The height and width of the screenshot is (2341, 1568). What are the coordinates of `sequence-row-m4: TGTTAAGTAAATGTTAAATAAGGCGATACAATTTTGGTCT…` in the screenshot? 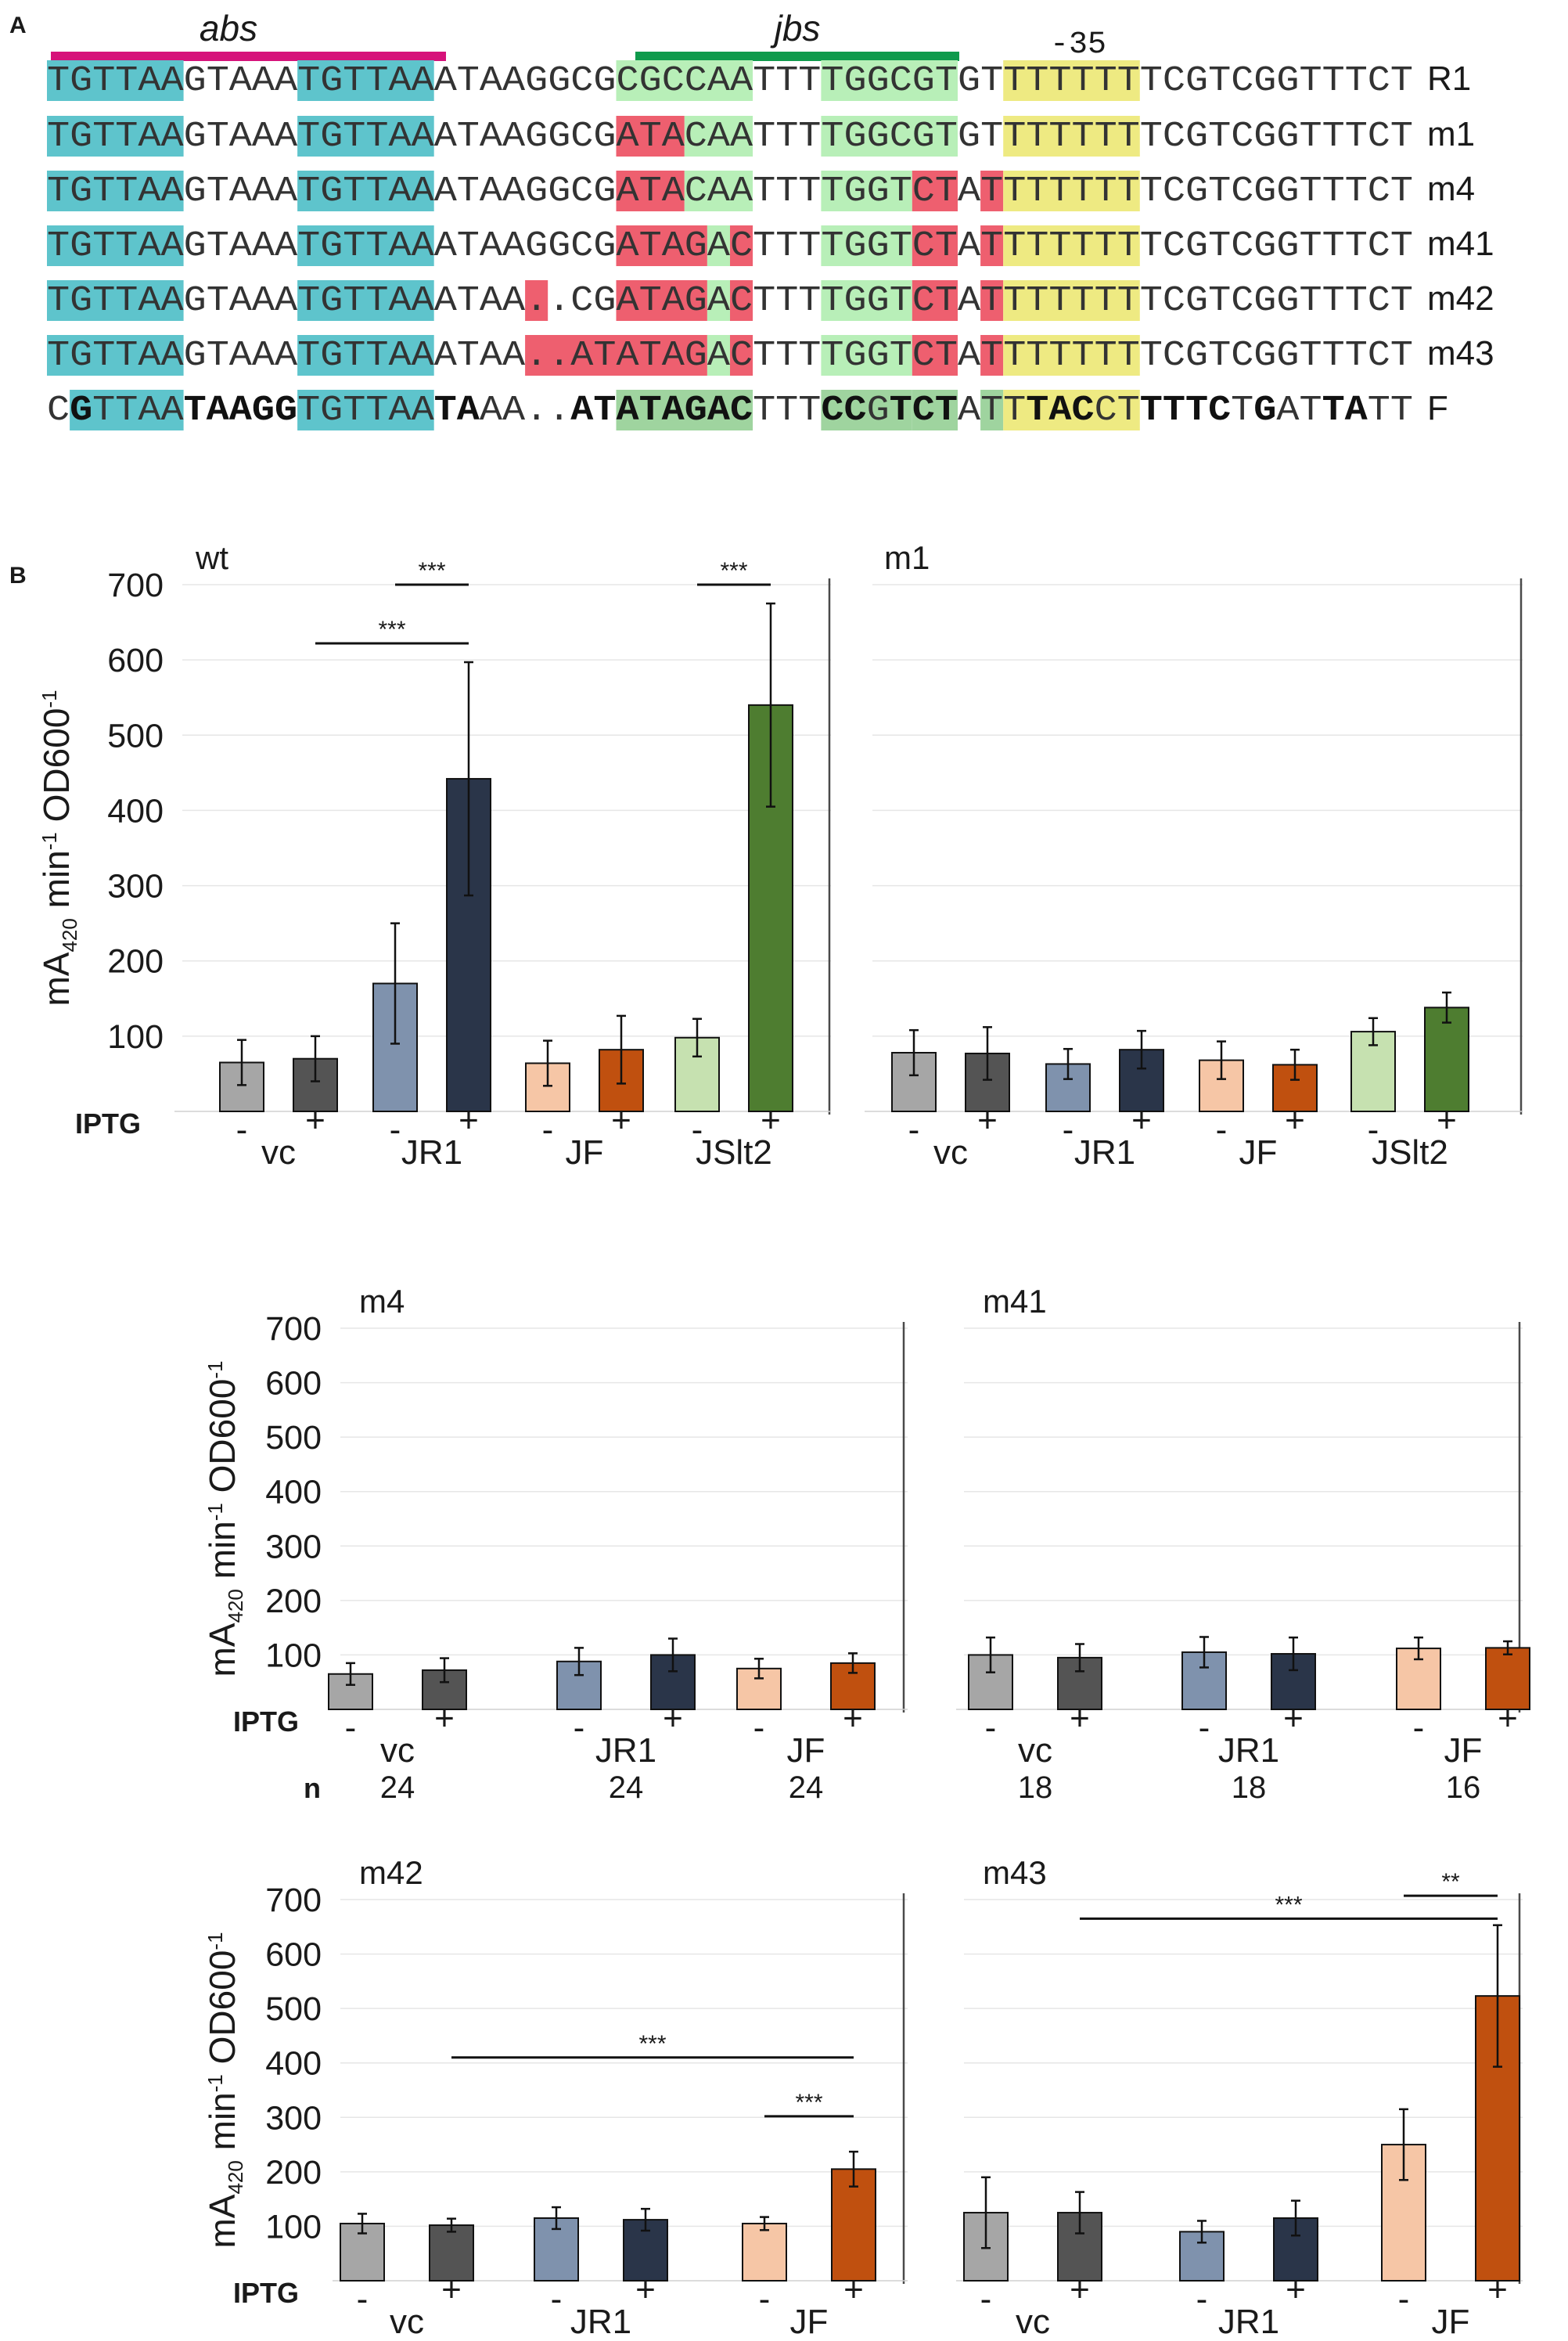 It's located at (761, 190).